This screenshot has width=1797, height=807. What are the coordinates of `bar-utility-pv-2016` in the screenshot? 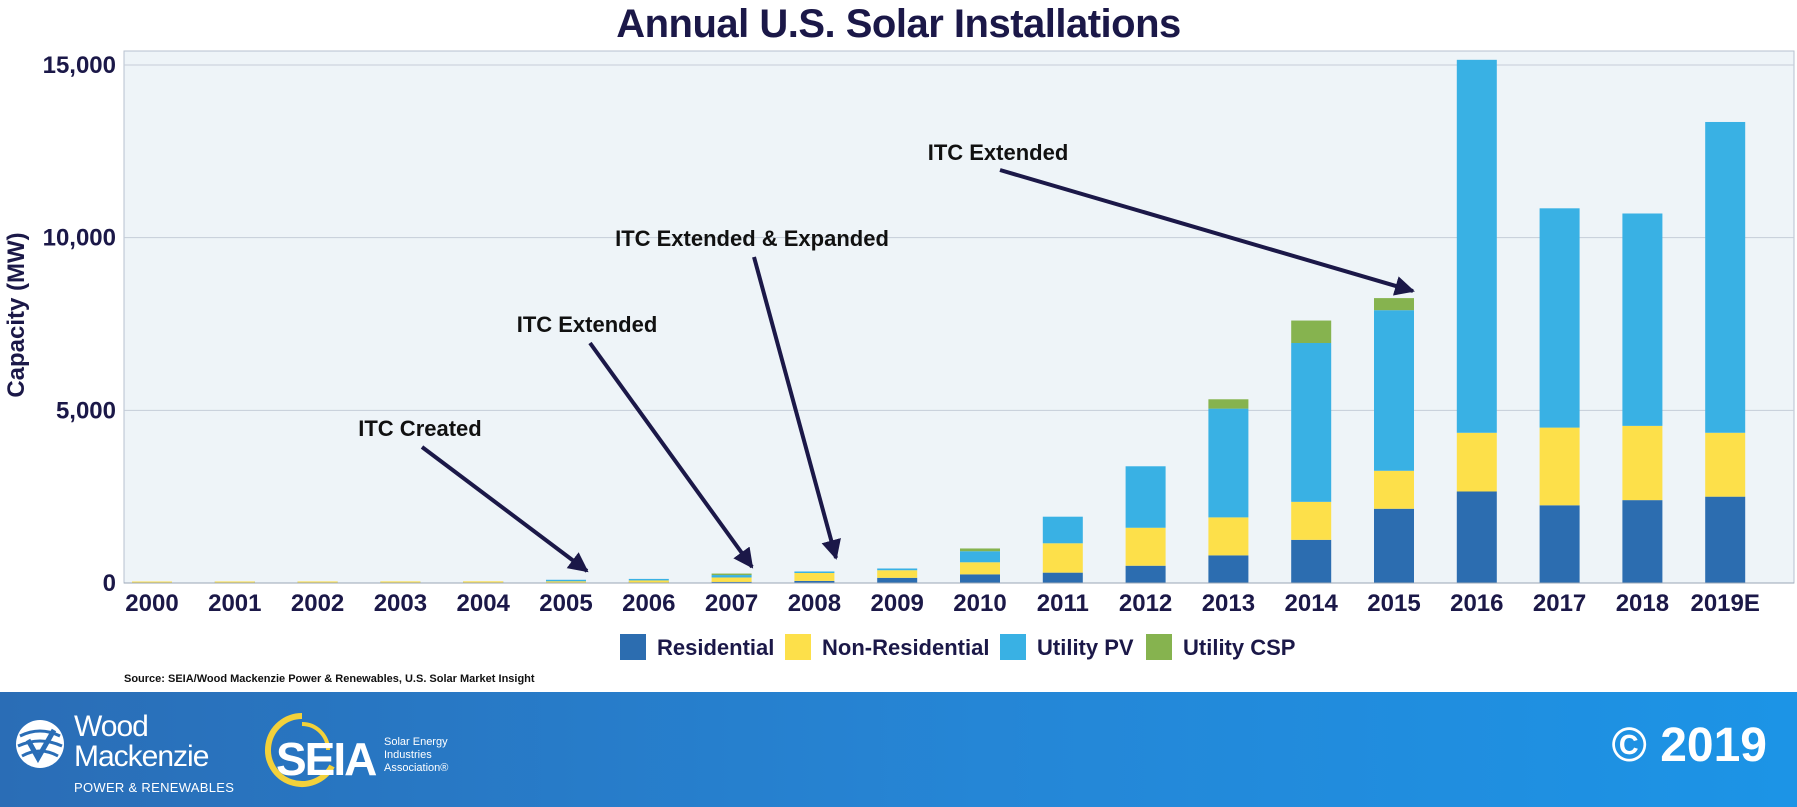 It's located at (1476, 246).